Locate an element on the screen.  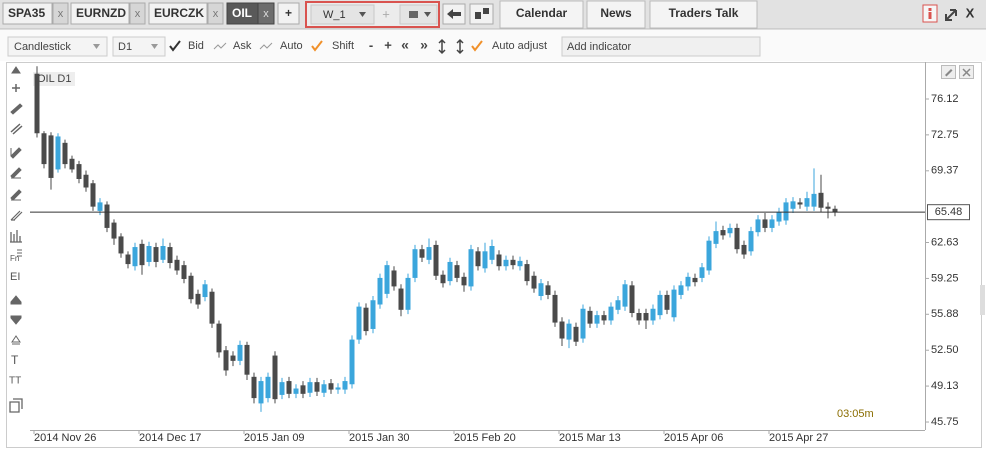
chart-type-select is located at coordinates (57, 46).